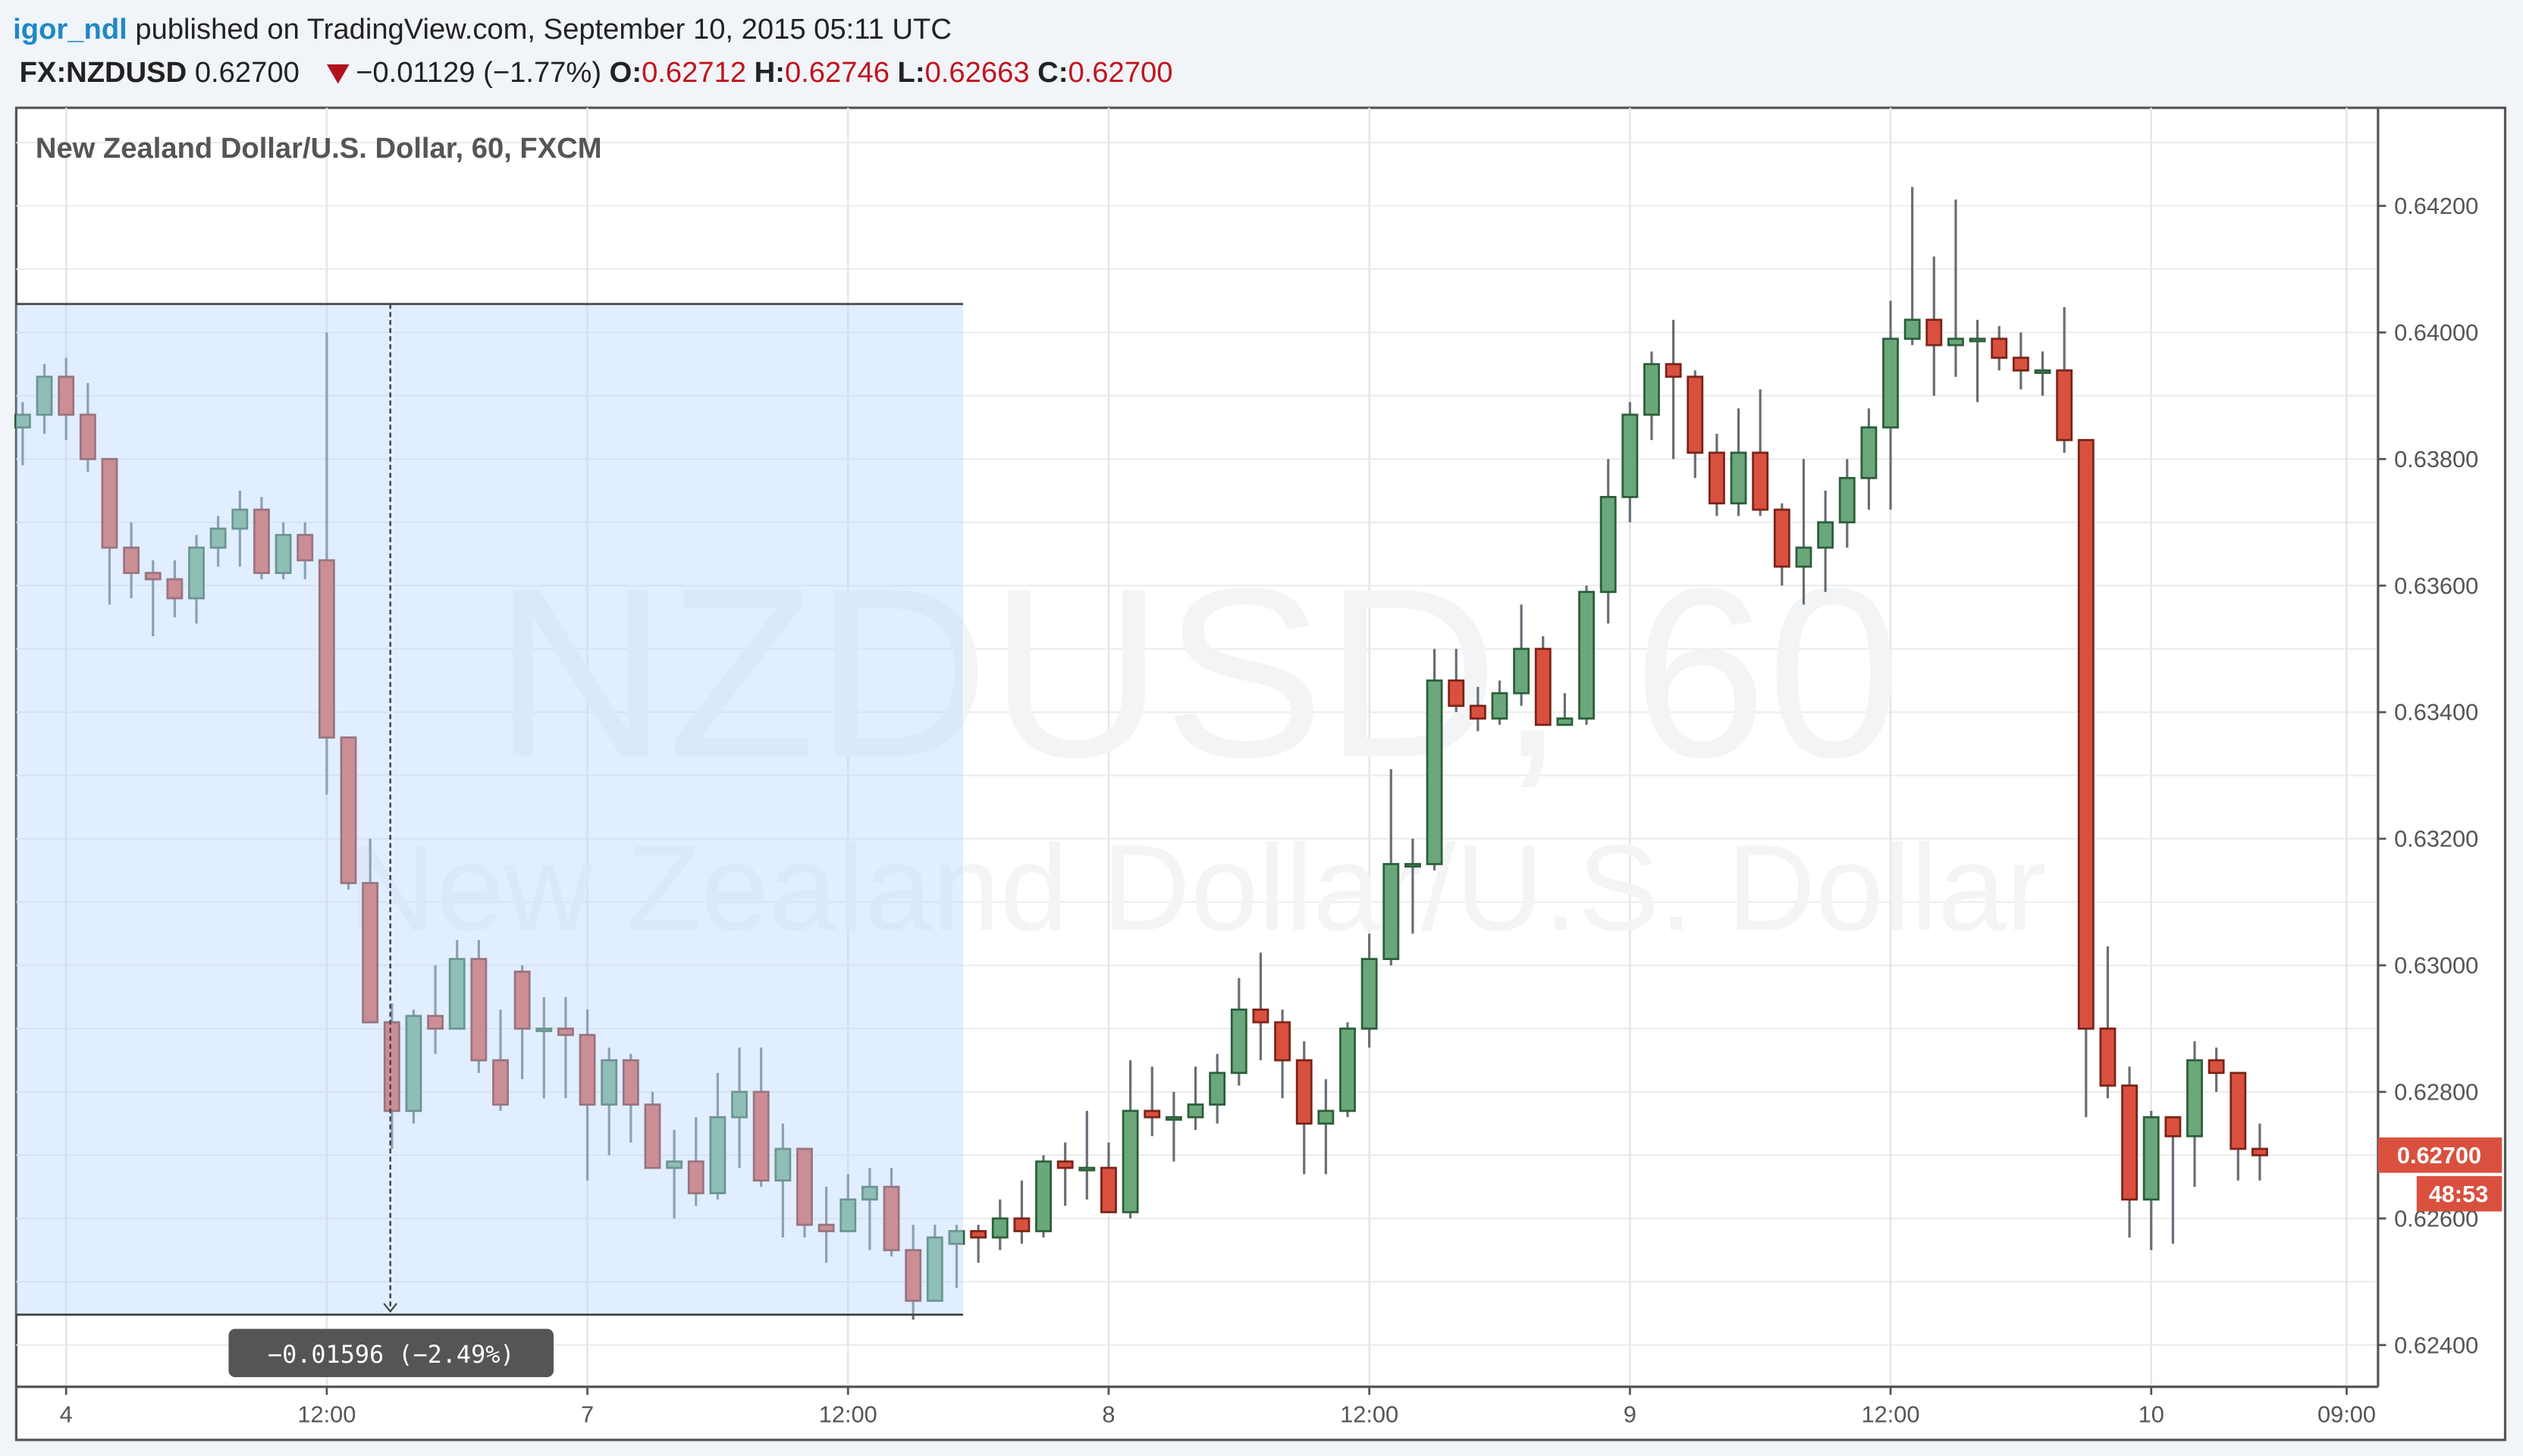 This screenshot has height=1456, width=2523. I want to click on high-label: H:, so click(770, 72).